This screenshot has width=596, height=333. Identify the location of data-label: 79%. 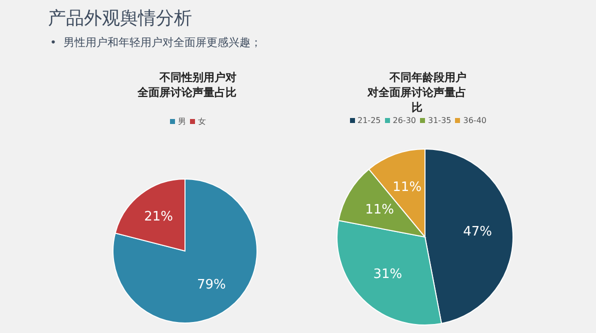
(211, 285).